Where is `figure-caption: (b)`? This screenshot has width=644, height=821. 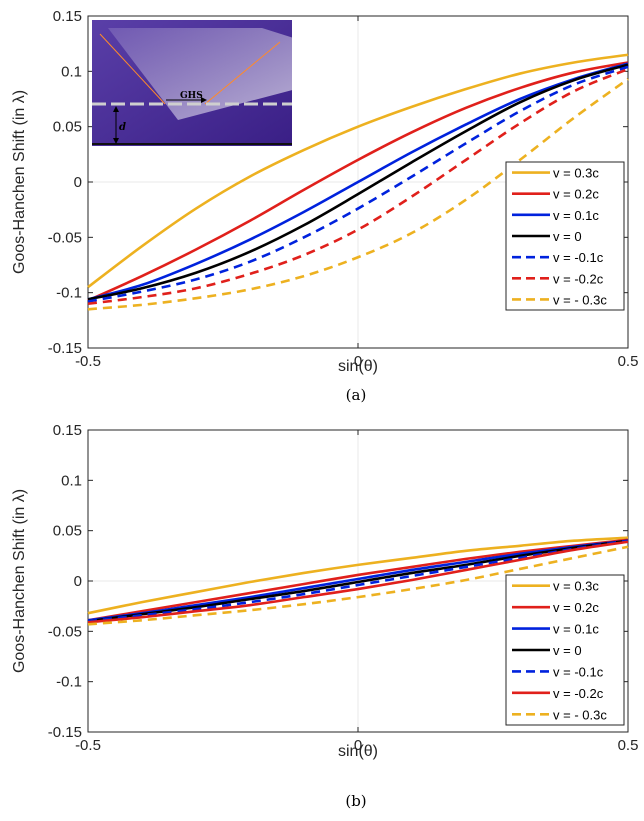
figure-caption: (b) is located at coordinates (355, 801).